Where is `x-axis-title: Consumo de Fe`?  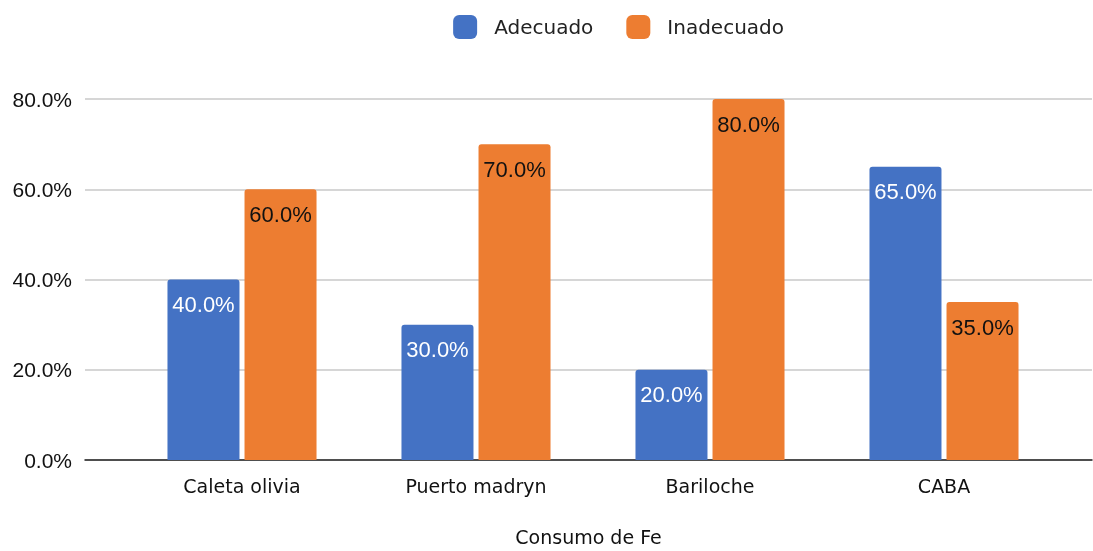
x-axis-title: Consumo de Fe is located at coordinates (588, 536).